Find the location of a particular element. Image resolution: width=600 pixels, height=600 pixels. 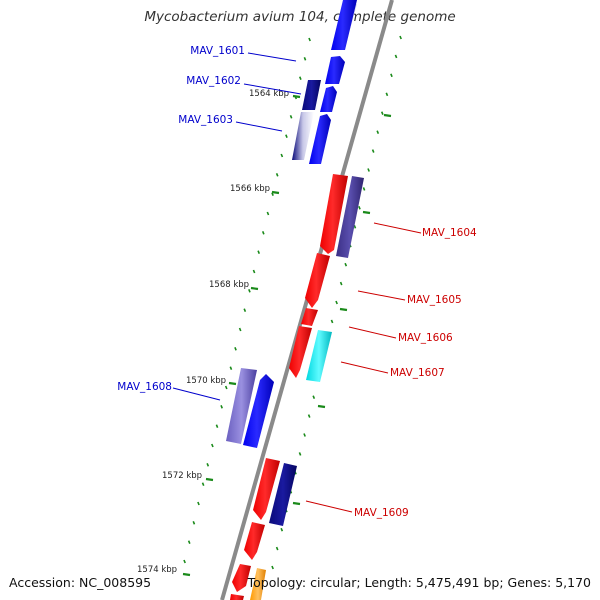

gene-label-MAV_1607: MAV_1607 is located at coordinates (417, 373).